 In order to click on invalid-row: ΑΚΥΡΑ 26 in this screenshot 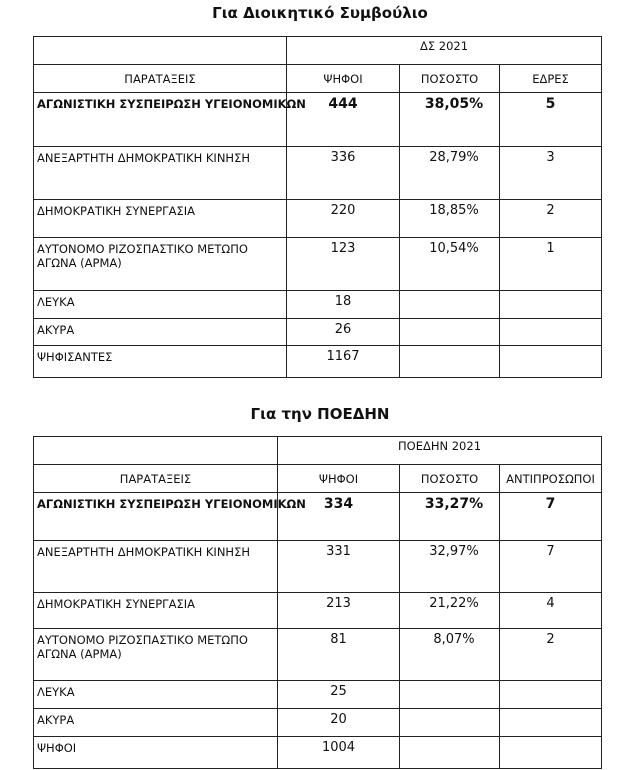, I will do `click(318, 332)`.